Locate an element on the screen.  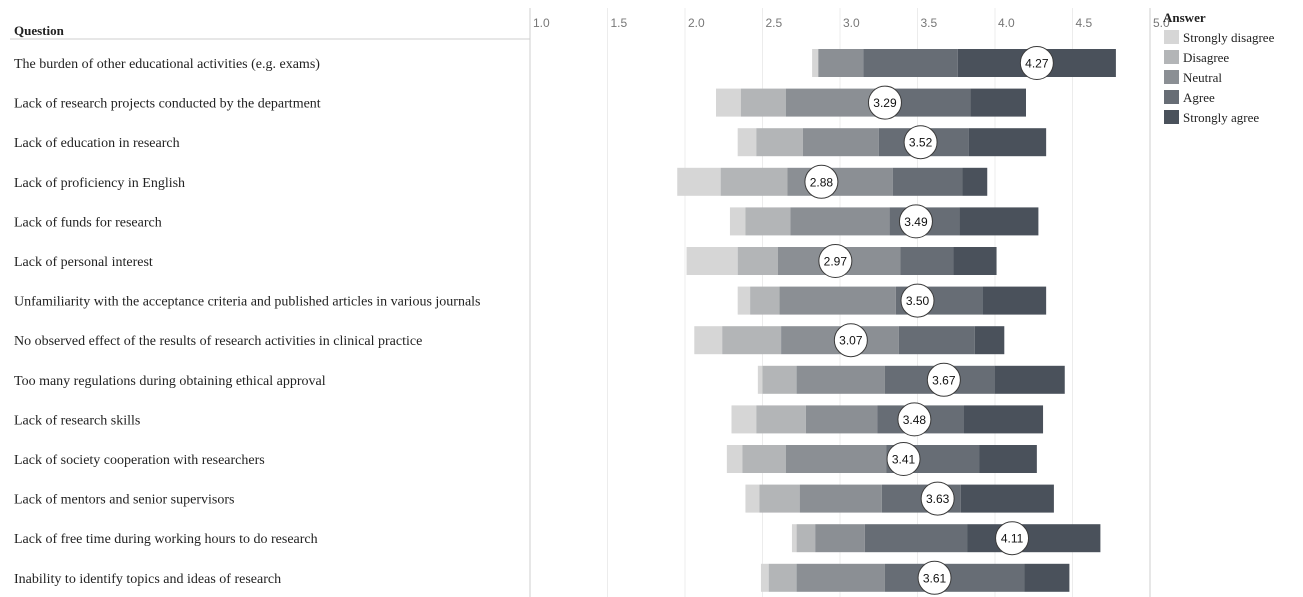
mean-label: 3.49 is located at coordinates (916, 222).